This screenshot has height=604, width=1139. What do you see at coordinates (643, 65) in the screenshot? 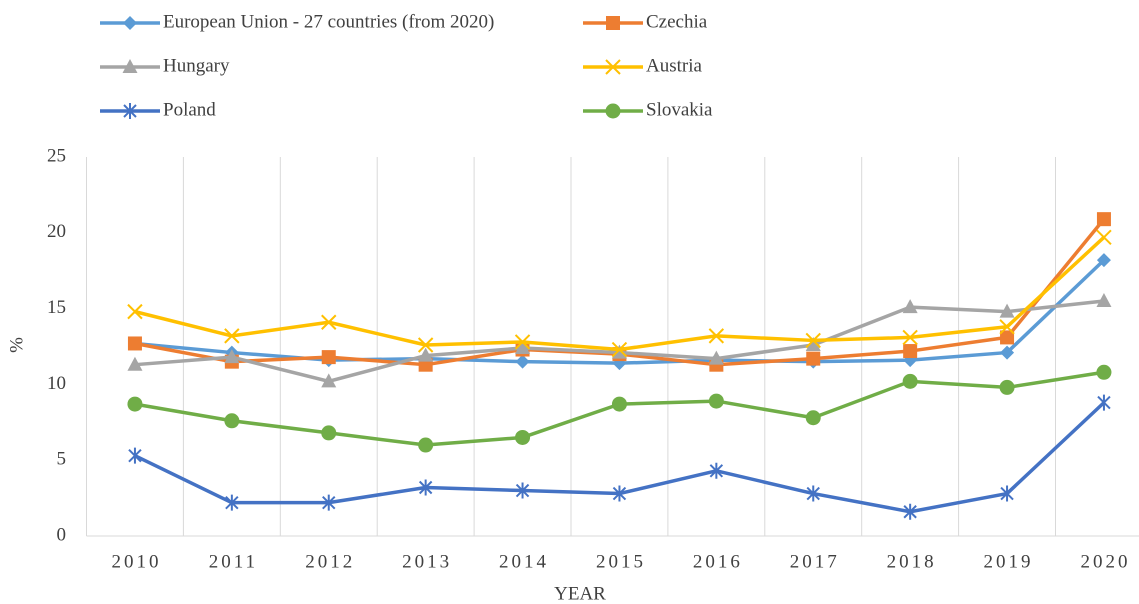
I see `legend-item: Austria` at bounding box center [643, 65].